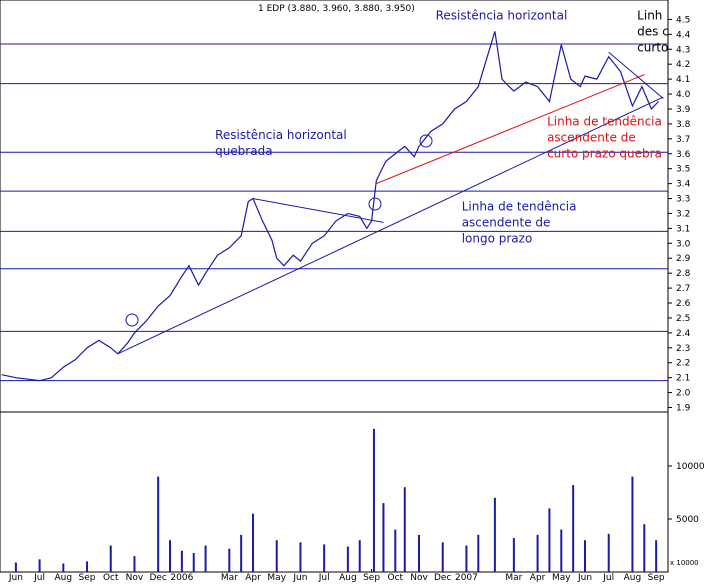  I want to click on annotation: Linh, so click(649, 15).